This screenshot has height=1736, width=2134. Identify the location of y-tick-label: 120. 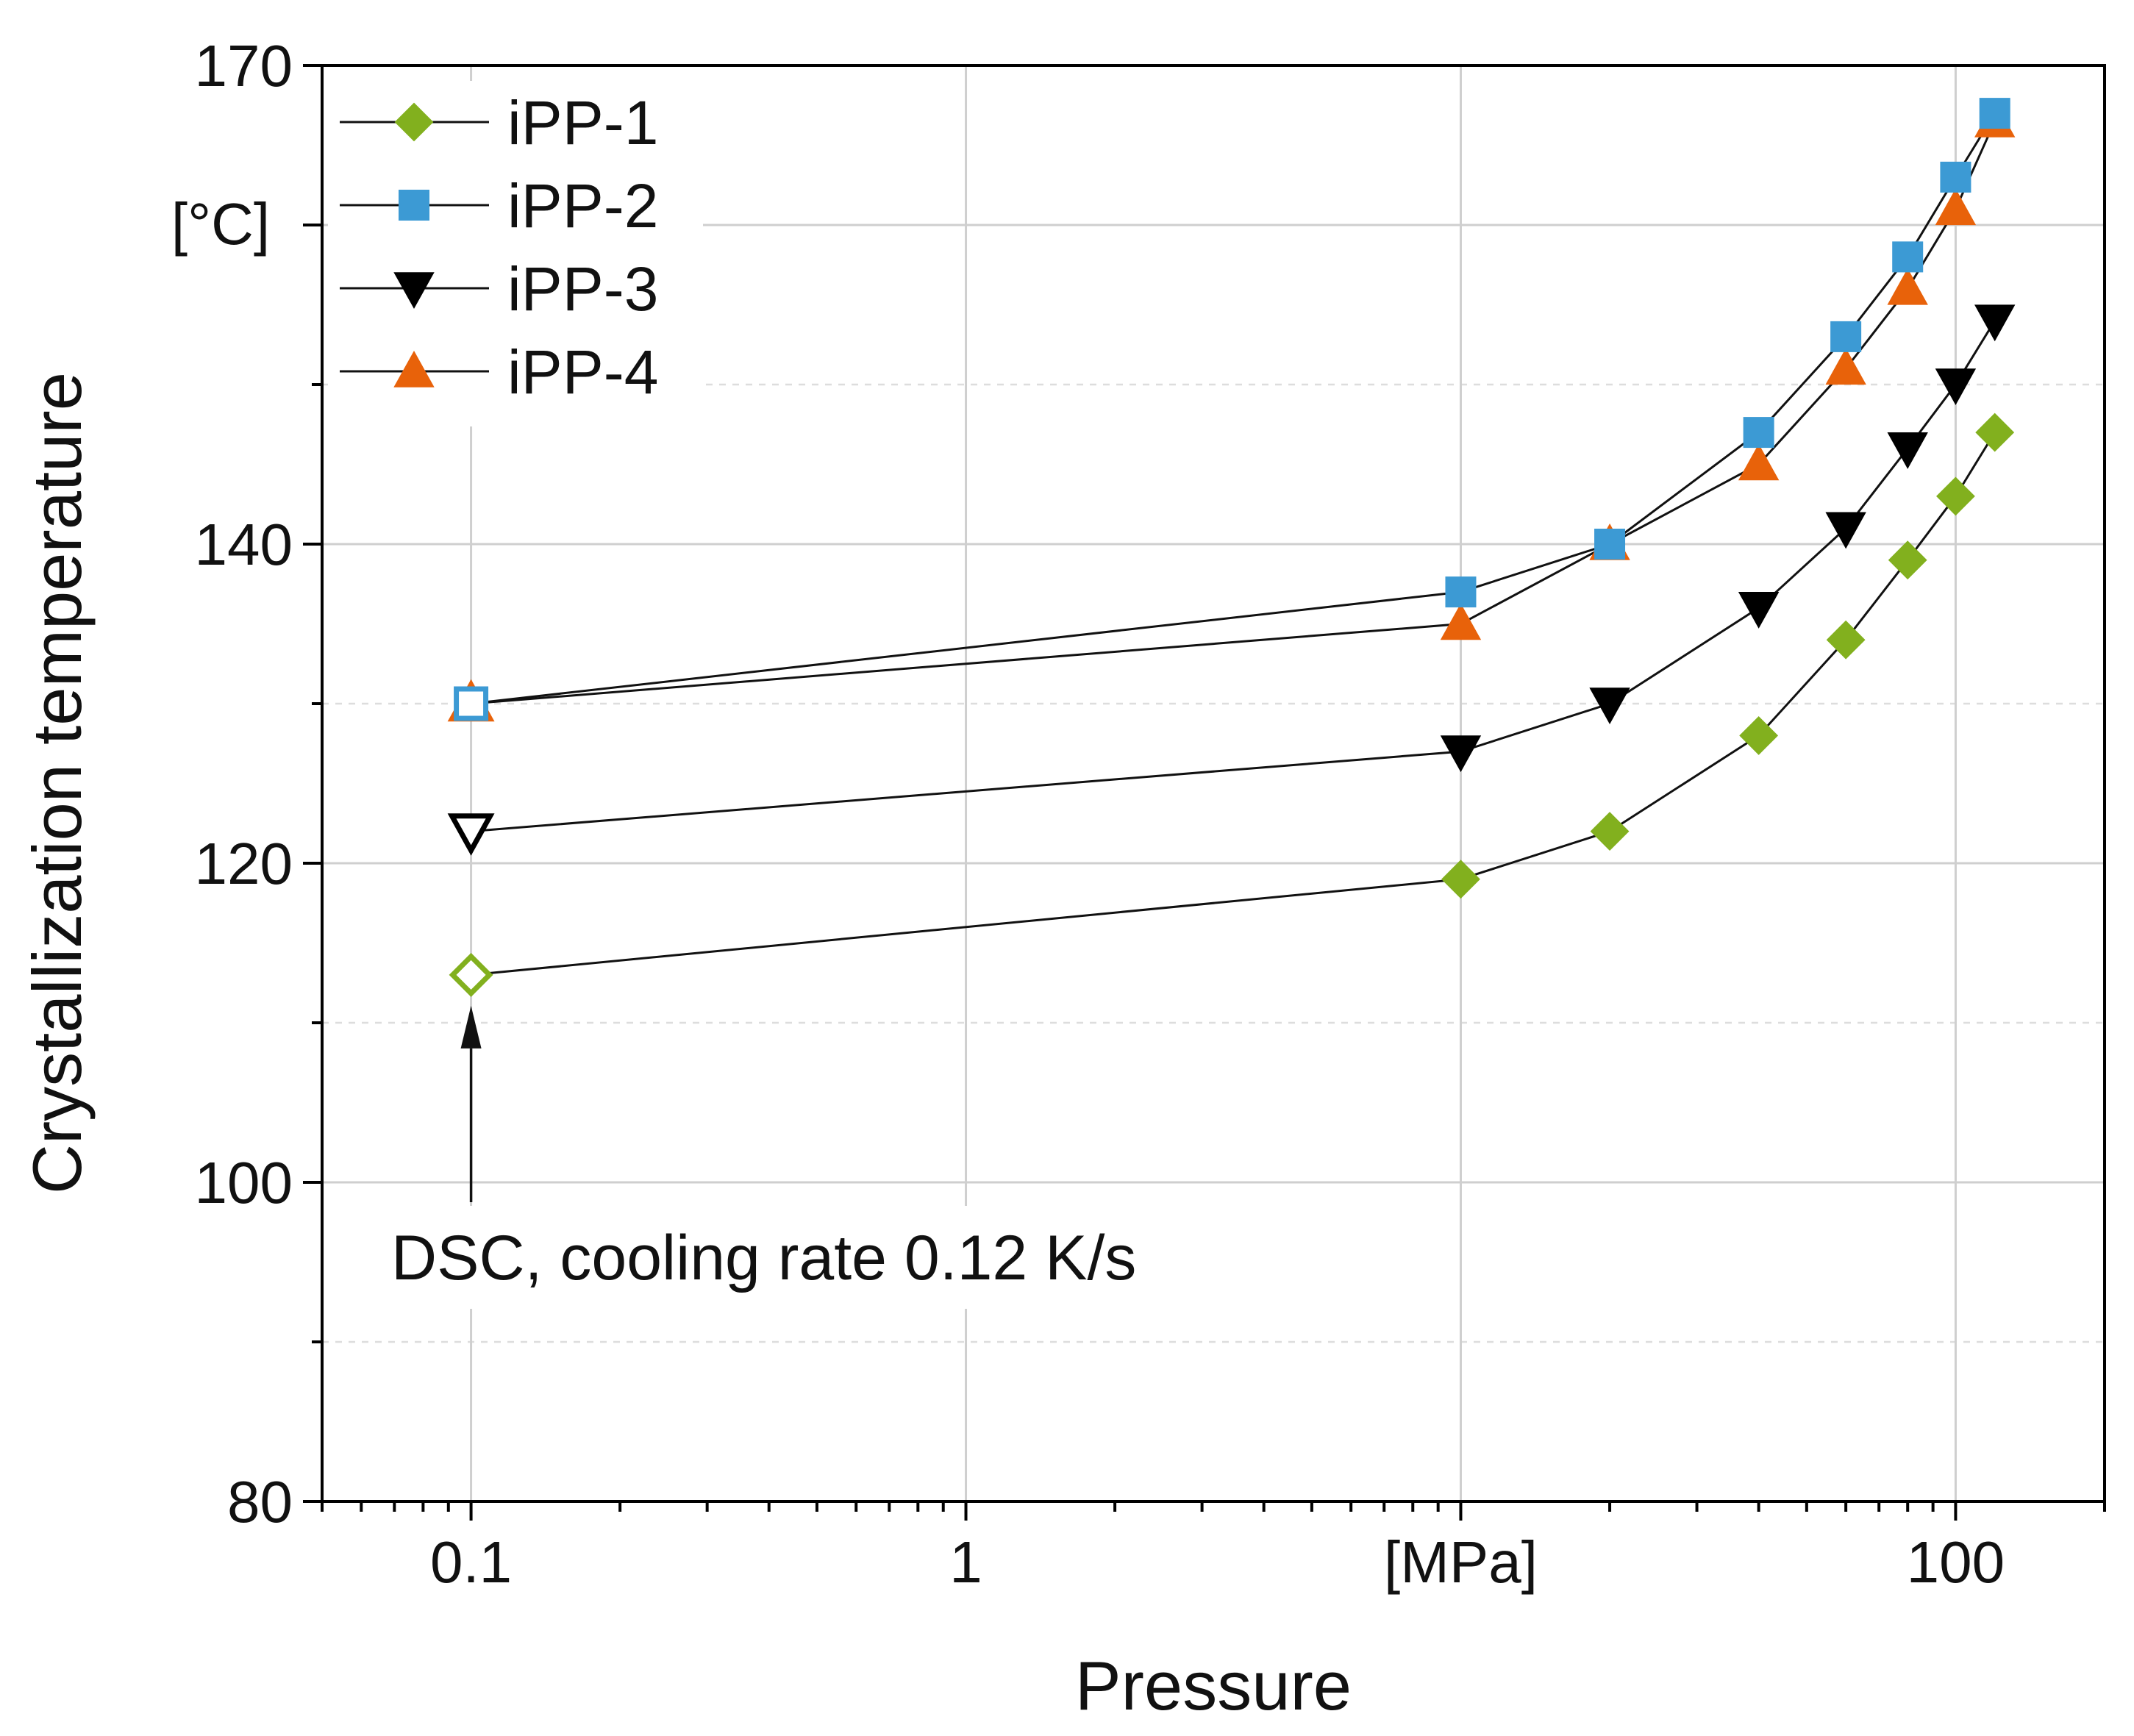
(244, 863).